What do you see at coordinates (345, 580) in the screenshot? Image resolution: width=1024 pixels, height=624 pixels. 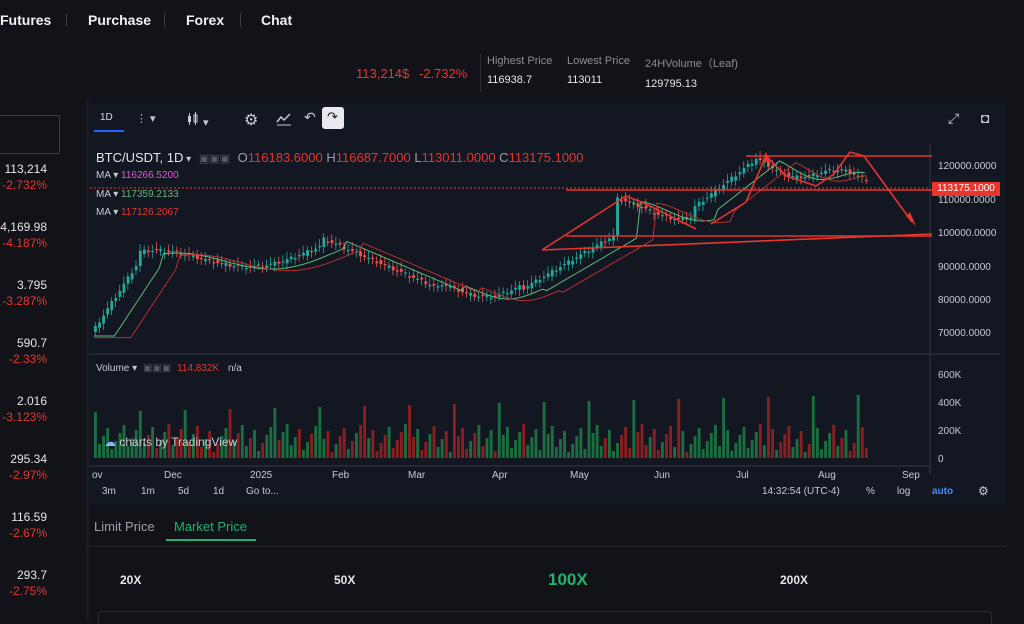 I see `leverage-50x: 50X` at bounding box center [345, 580].